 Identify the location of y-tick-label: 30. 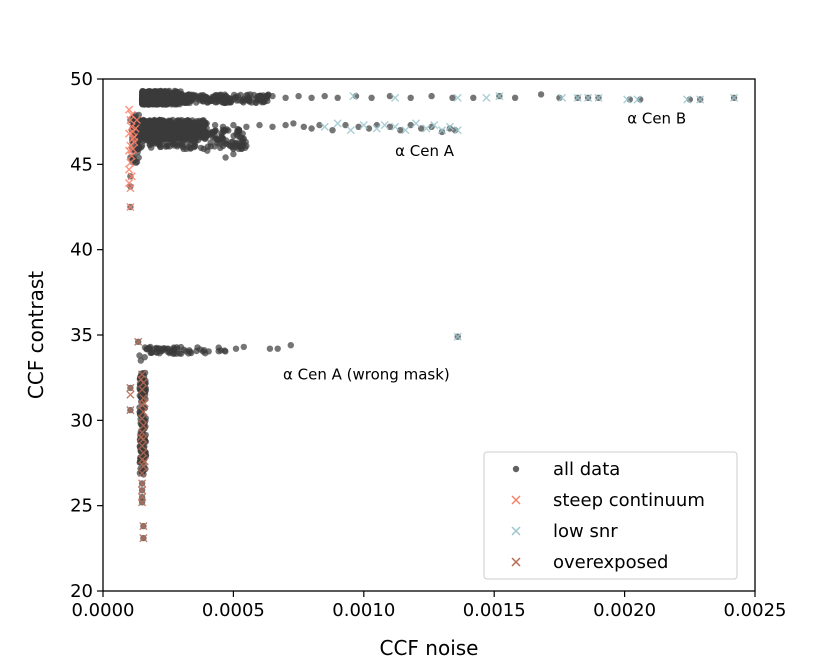
(81, 420).